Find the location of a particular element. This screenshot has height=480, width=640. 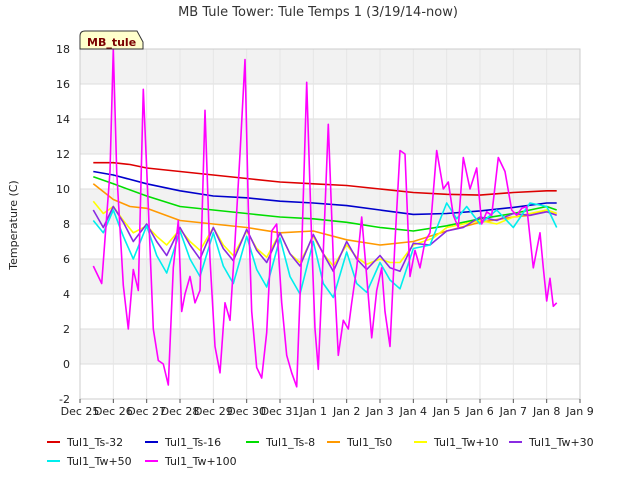

legend-item: Tul1_Tw+30 is located at coordinates (551, 442).